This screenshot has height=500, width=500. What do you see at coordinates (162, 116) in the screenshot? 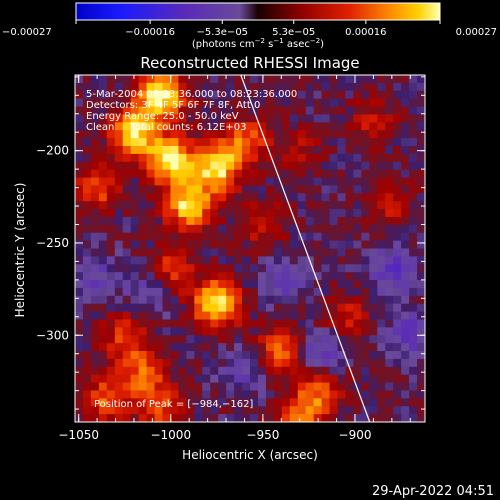
I see `annotation-energy: Energy Range: 25.0 - 50.0 keV` at bounding box center [162, 116].